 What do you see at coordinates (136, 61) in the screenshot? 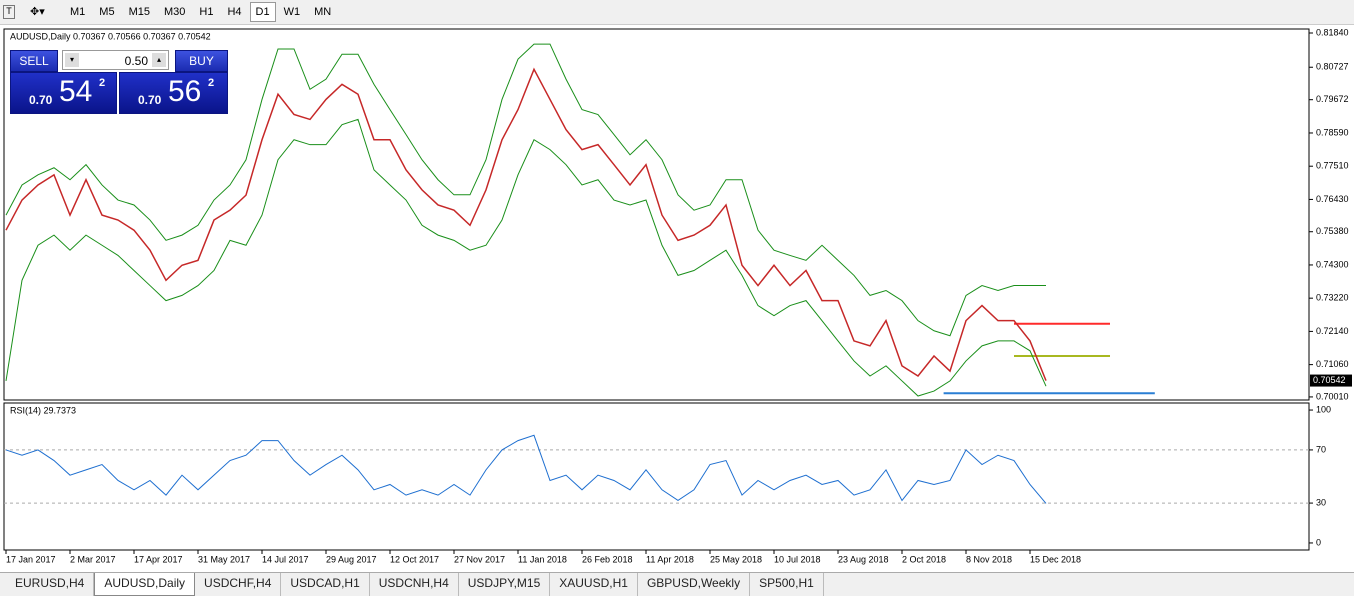
I see `volume: 0.50` at bounding box center [136, 61].